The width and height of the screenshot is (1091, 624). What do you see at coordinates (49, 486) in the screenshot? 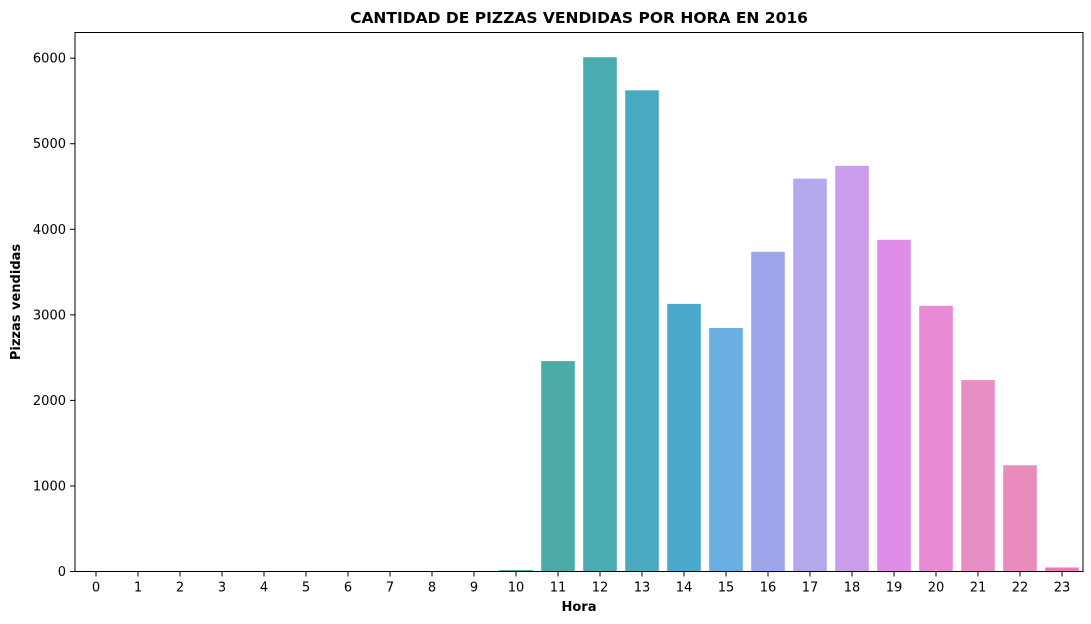
I see `y-tick-label: 1000` at bounding box center [49, 486].